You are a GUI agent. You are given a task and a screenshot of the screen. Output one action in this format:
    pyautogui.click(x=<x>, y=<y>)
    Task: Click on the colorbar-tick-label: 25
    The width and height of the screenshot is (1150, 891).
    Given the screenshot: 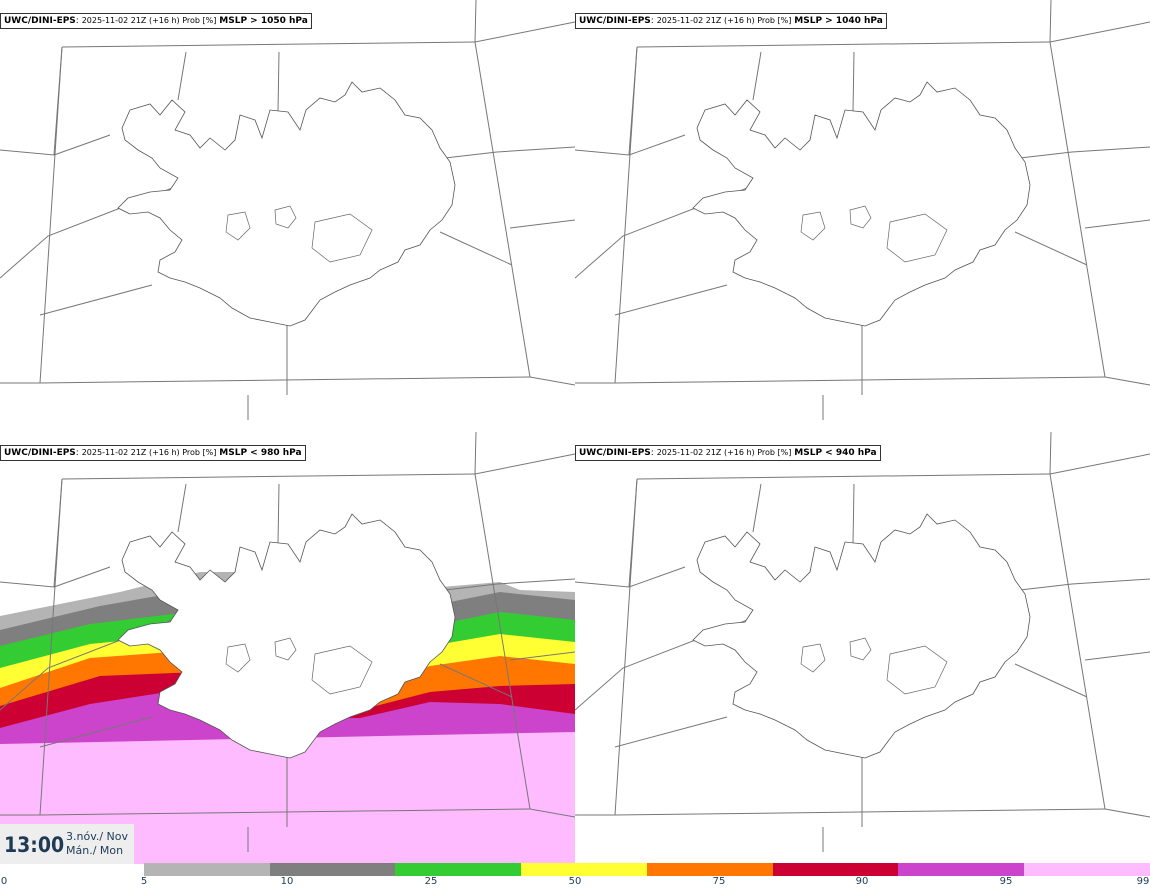 What is the action you would take?
    pyautogui.click(x=431, y=881)
    